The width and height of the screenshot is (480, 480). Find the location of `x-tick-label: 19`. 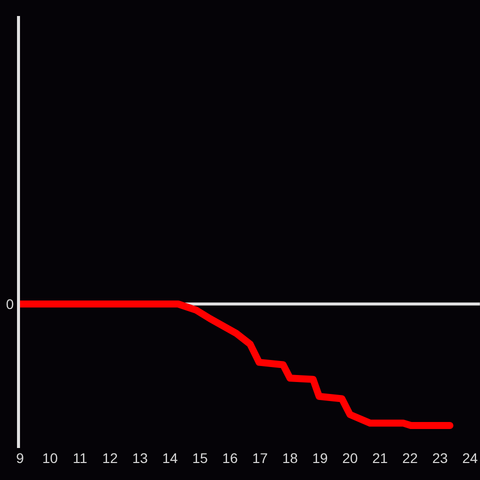

x-tick-label: 19 is located at coordinates (320, 458).